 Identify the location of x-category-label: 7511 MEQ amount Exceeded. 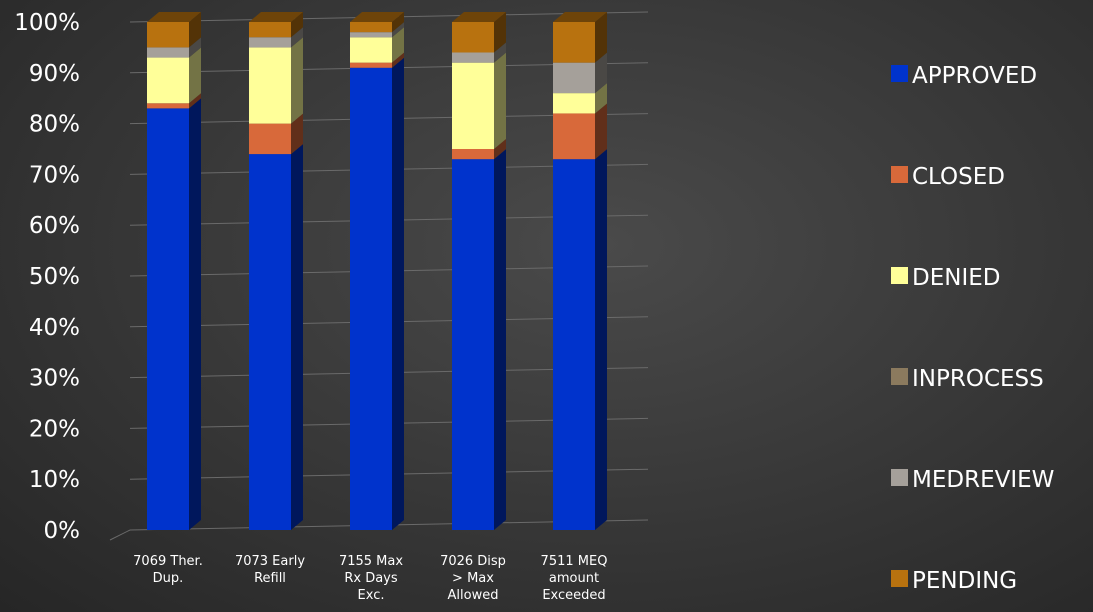
(574, 578).